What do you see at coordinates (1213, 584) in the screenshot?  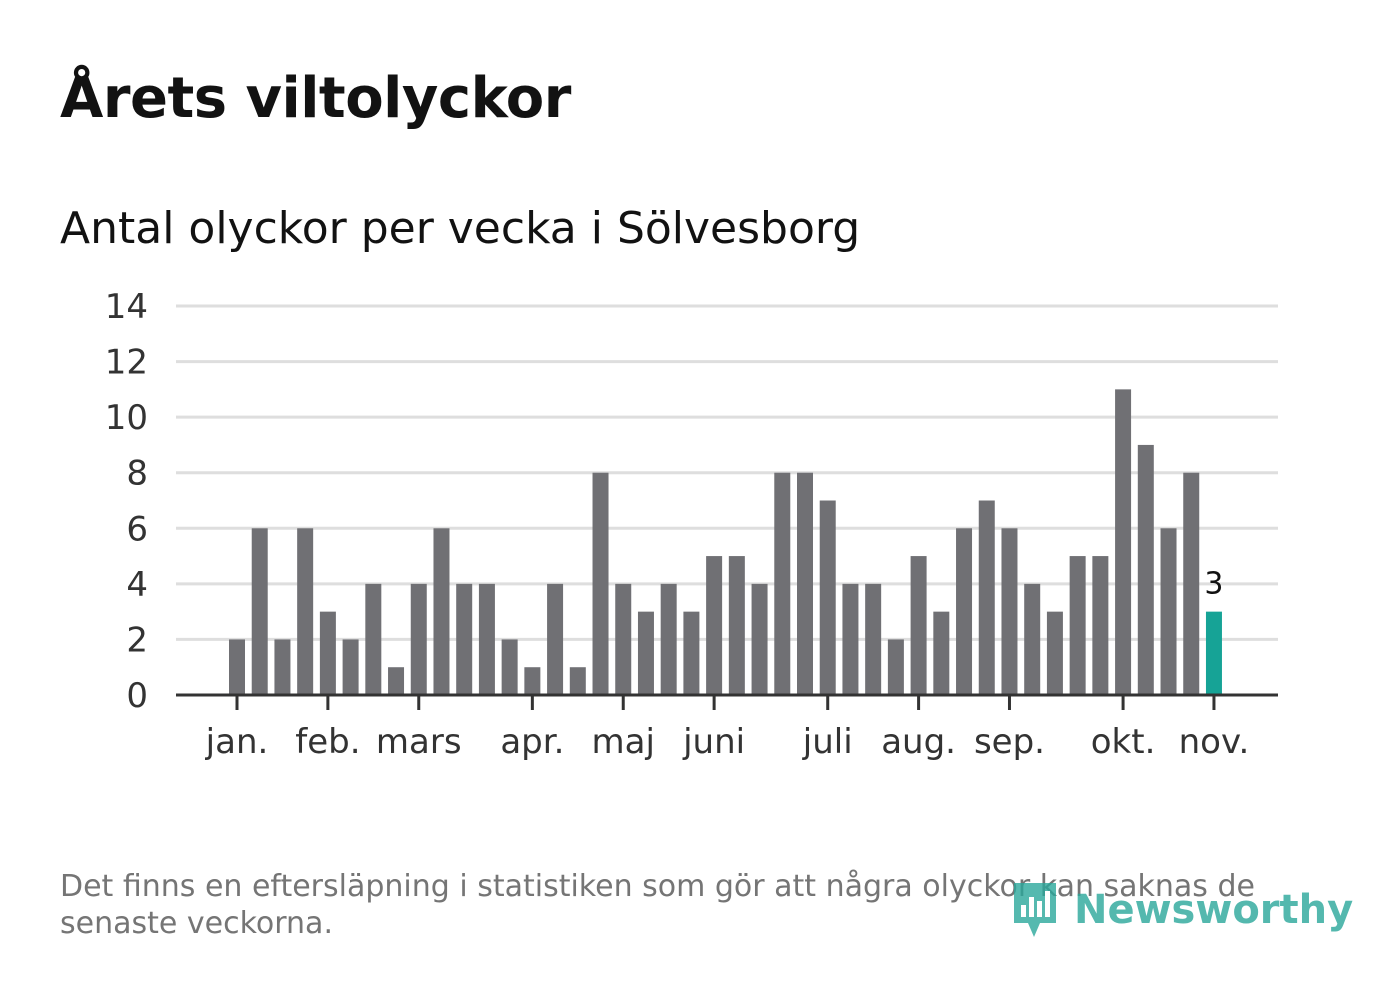 I see `data-label: 3` at bounding box center [1213, 584].